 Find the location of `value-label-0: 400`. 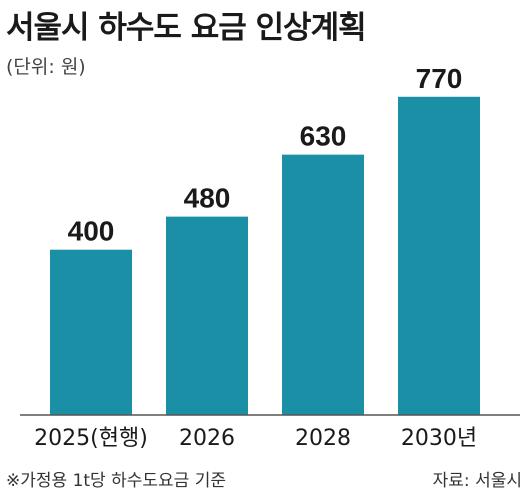

value-label-0: 400 is located at coordinates (91, 231).